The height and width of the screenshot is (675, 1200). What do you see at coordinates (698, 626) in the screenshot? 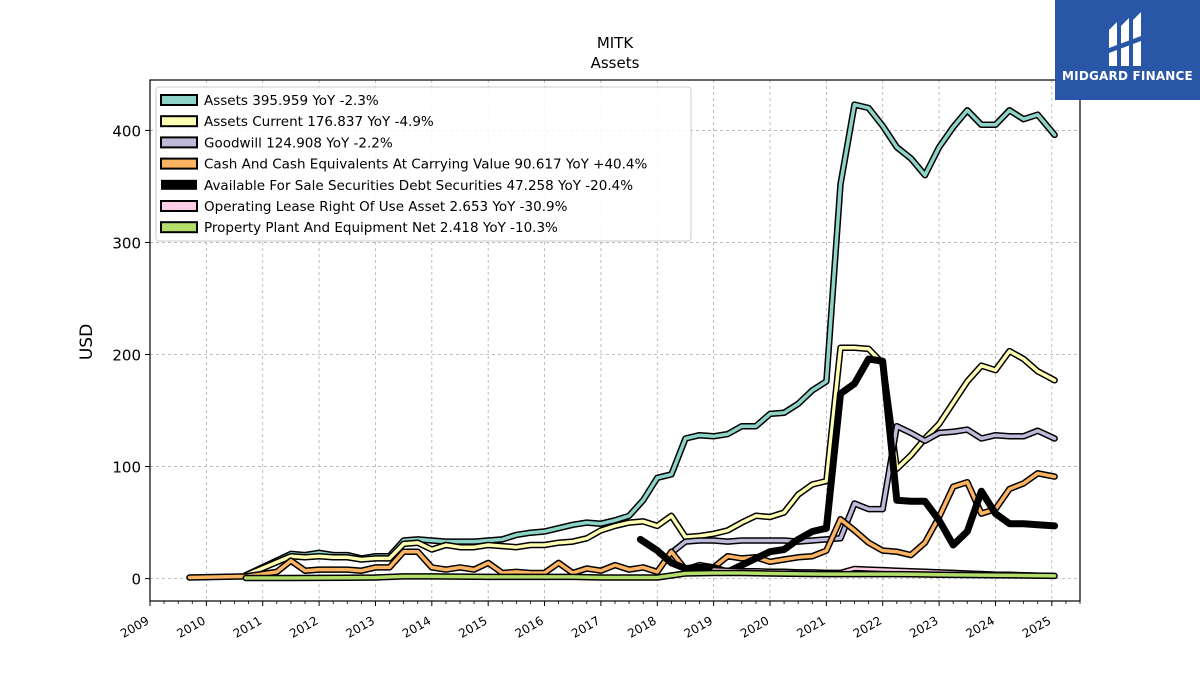
I see `x-tick-label: 2019` at bounding box center [698, 626].